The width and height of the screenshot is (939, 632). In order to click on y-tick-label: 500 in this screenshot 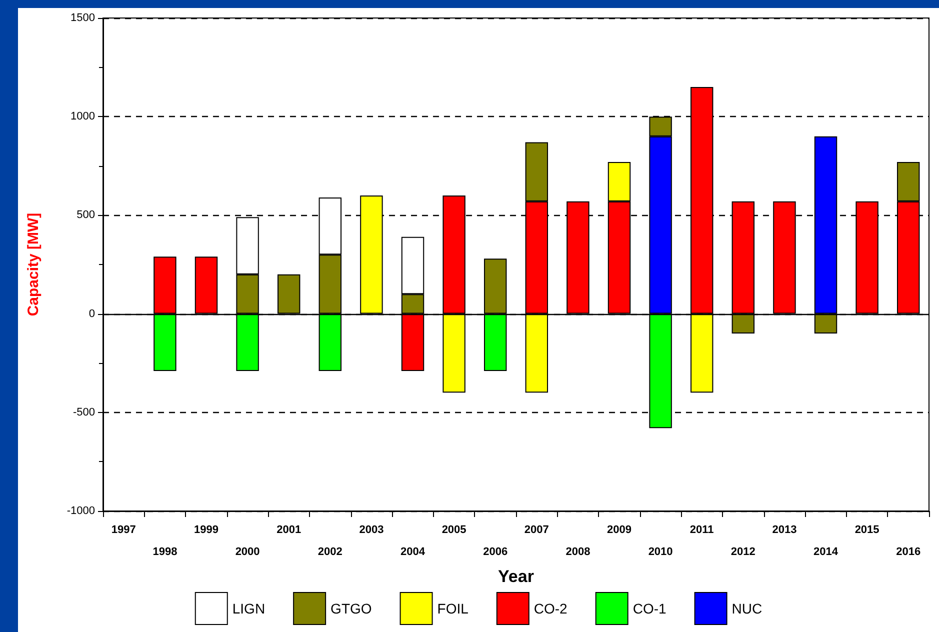, I will do `click(85, 215)`.